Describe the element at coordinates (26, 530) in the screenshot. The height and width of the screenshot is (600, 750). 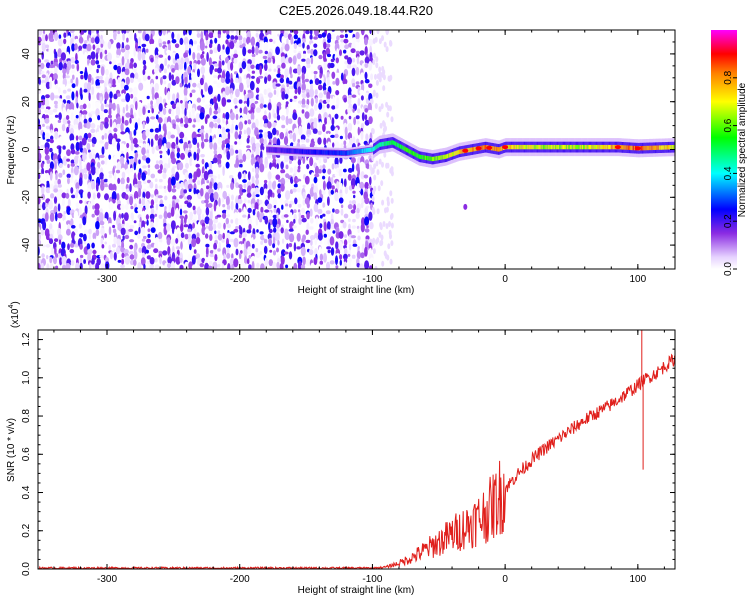
I see `y-tick-label: 0.2` at that location.